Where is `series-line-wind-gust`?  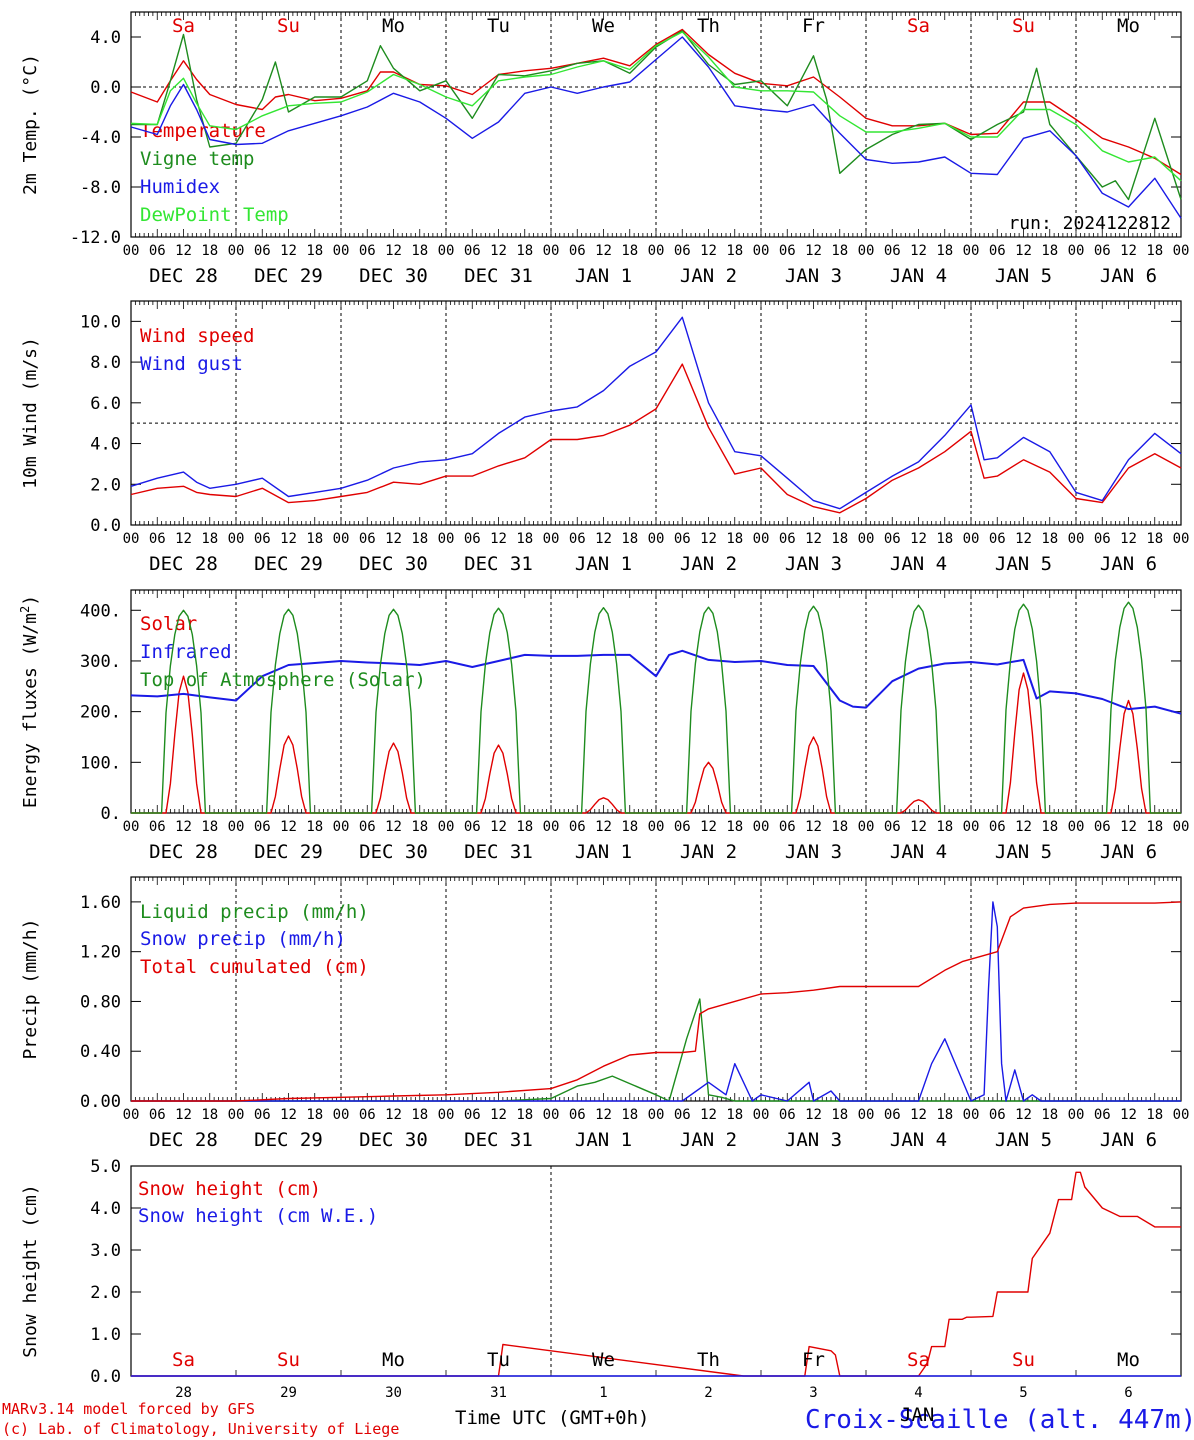
series-line-wind-gust is located at coordinates (656, 413).